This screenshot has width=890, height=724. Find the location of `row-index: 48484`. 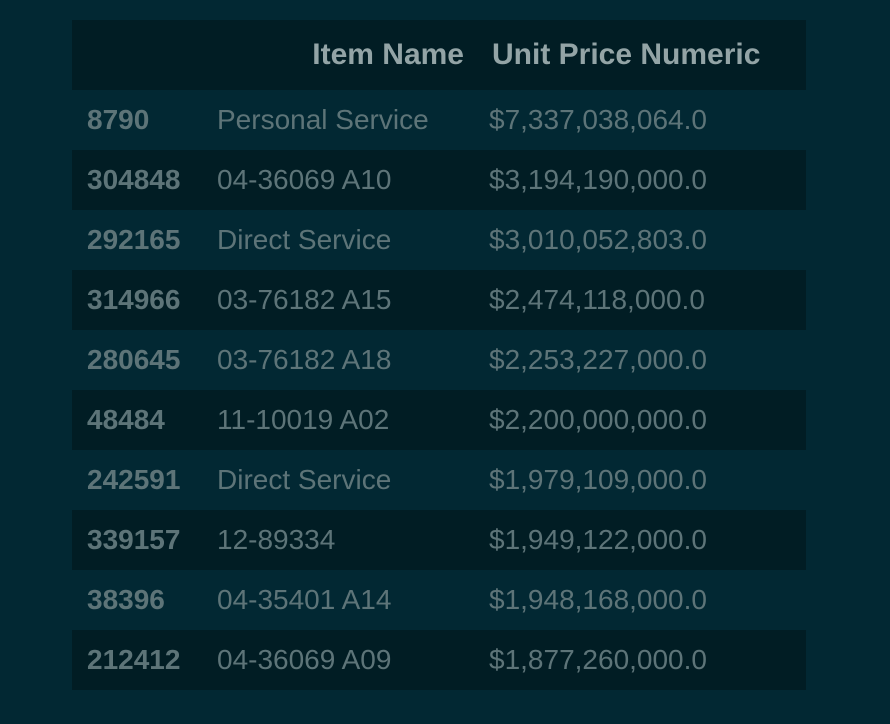

row-index: 48484 is located at coordinates (126, 419).